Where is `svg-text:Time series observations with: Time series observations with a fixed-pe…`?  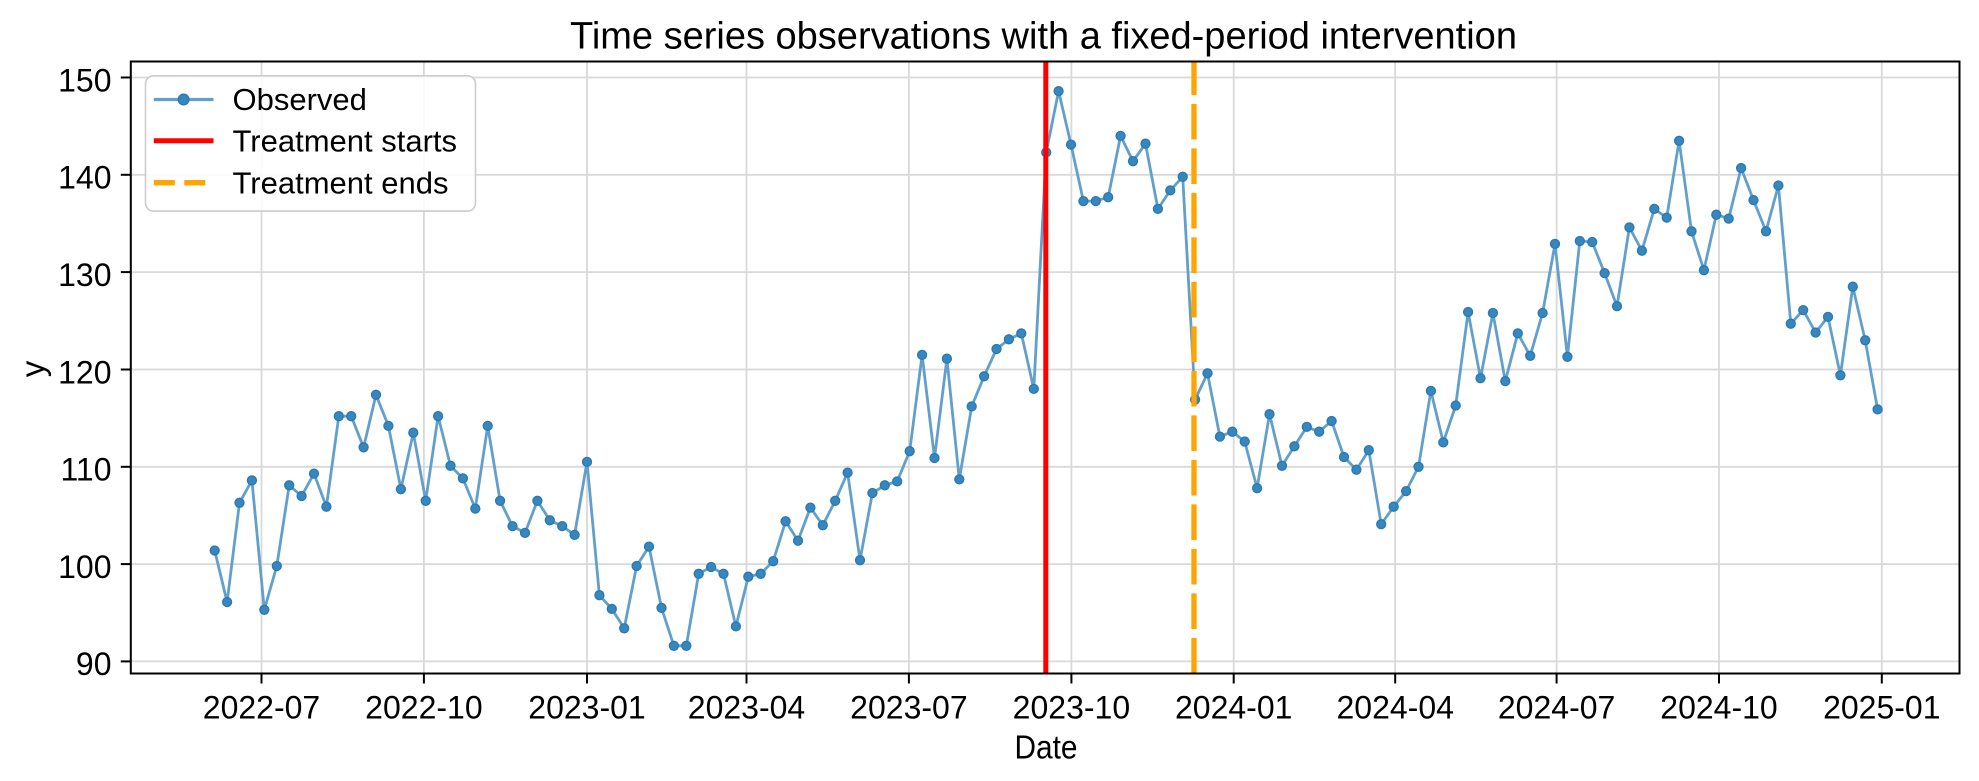 svg-text:Time series observations with: Time series observations with a fixed-pe… is located at coordinates (1043, 36).